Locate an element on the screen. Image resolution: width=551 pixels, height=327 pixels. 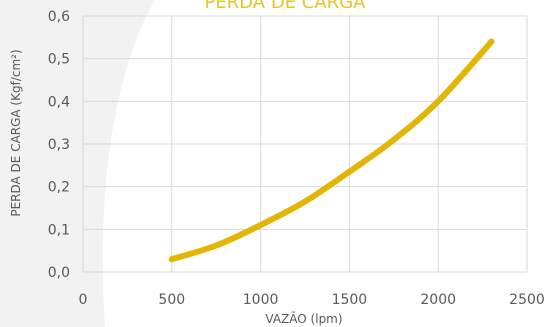
x-tick-label: 500 is located at coordinates (171, 300).